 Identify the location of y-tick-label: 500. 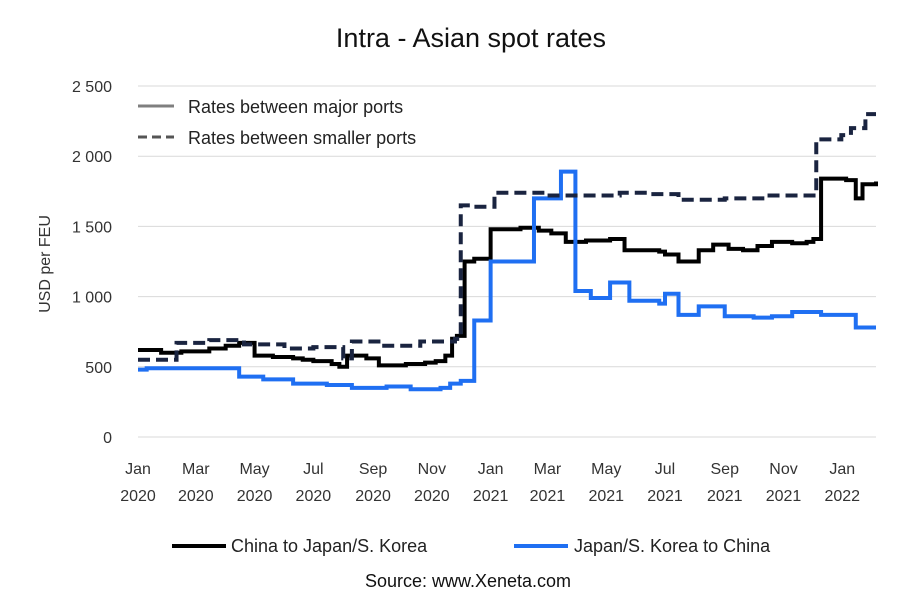
(98, 368).